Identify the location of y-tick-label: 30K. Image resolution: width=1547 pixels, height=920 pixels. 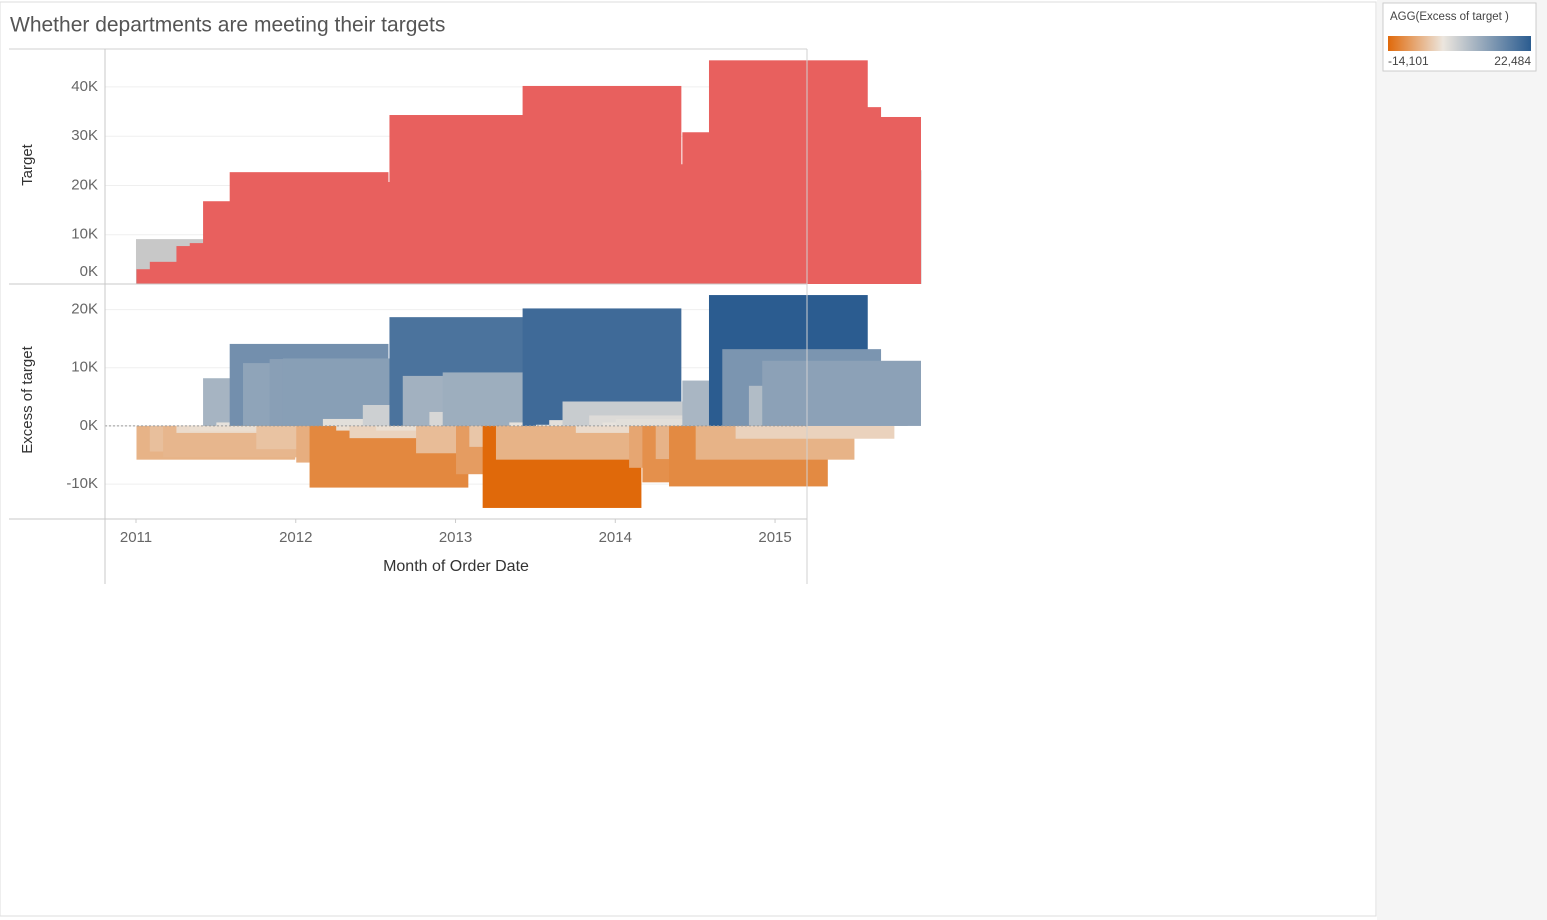
(84, 135).